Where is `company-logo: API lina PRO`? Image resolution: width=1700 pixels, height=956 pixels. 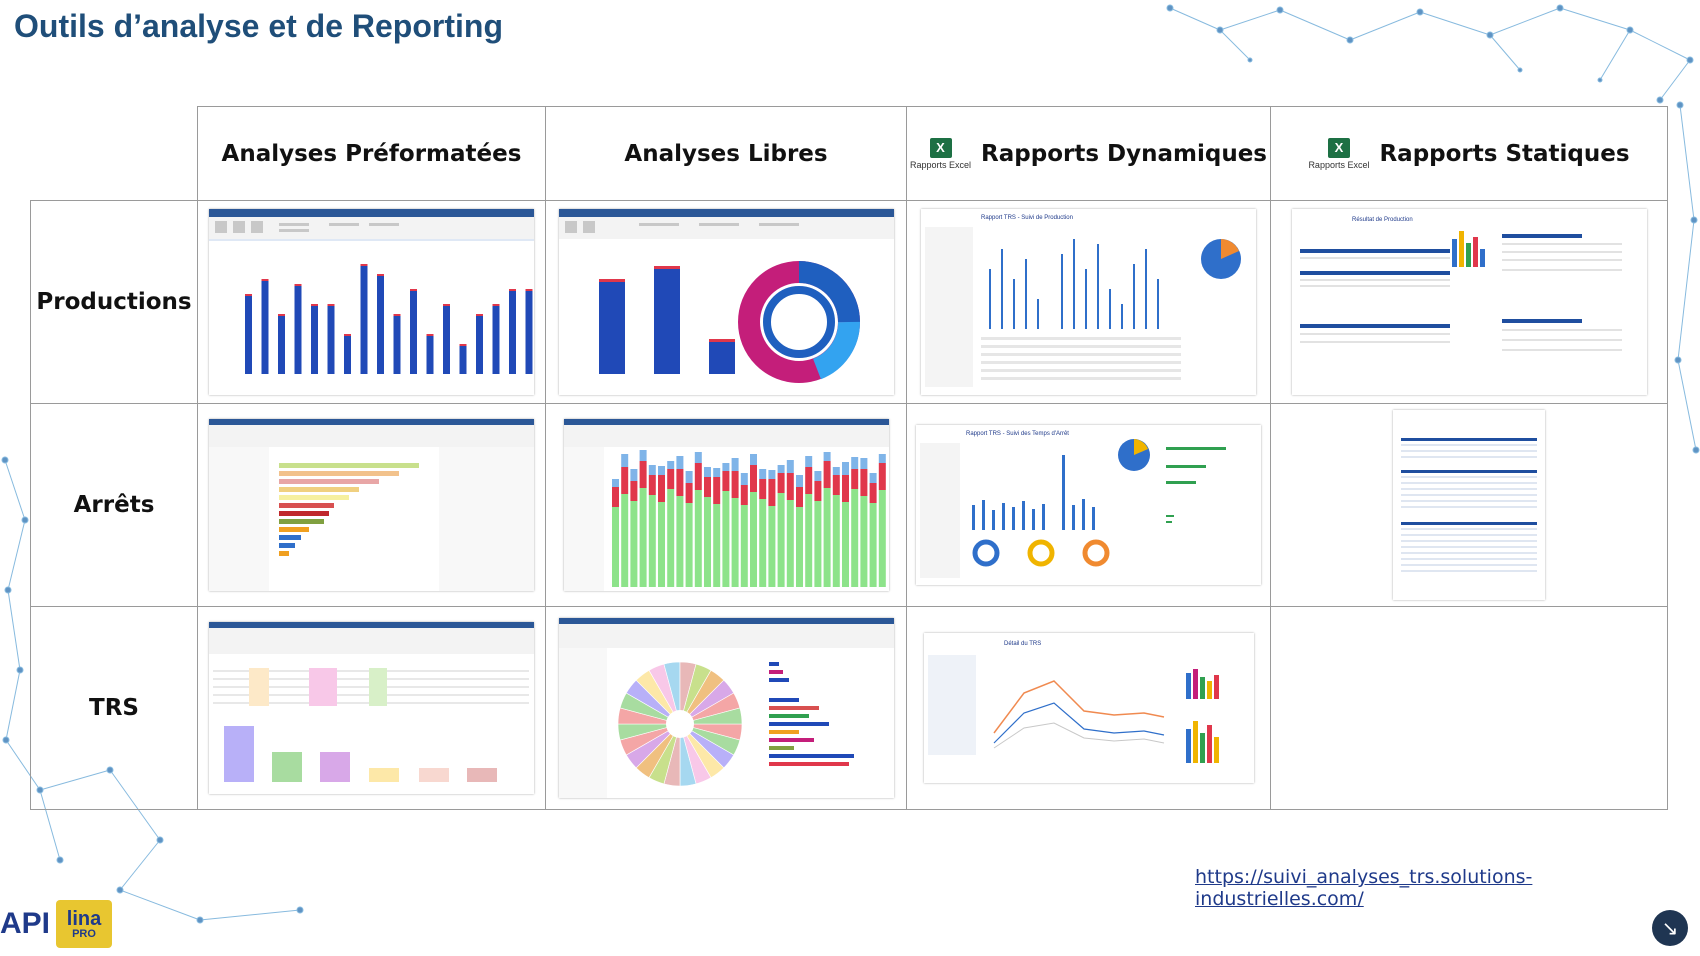 company-logo: API lina PRO is located at coordinates (56, 924).